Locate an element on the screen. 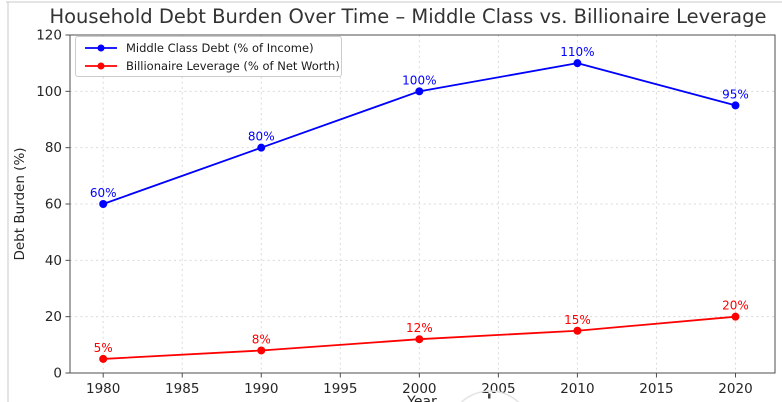 This screenshot has width=782, height=402. point-annotation: 110% is located at coordinates (577, 52).